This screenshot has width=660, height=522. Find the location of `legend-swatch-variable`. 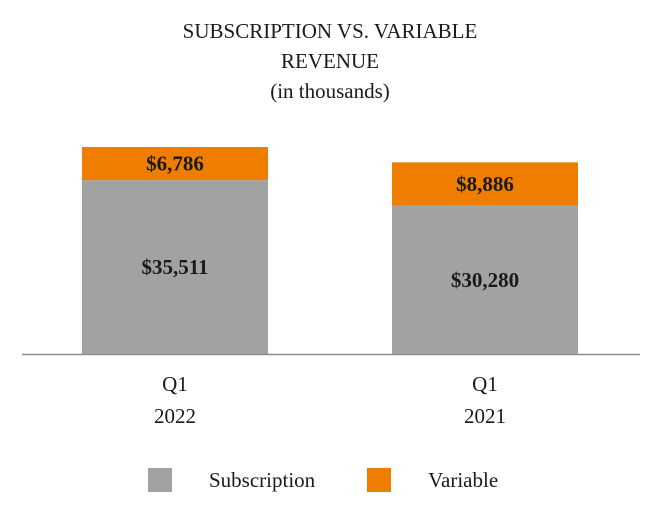

legend-swatch-variable is located at coordinates (379, 480).